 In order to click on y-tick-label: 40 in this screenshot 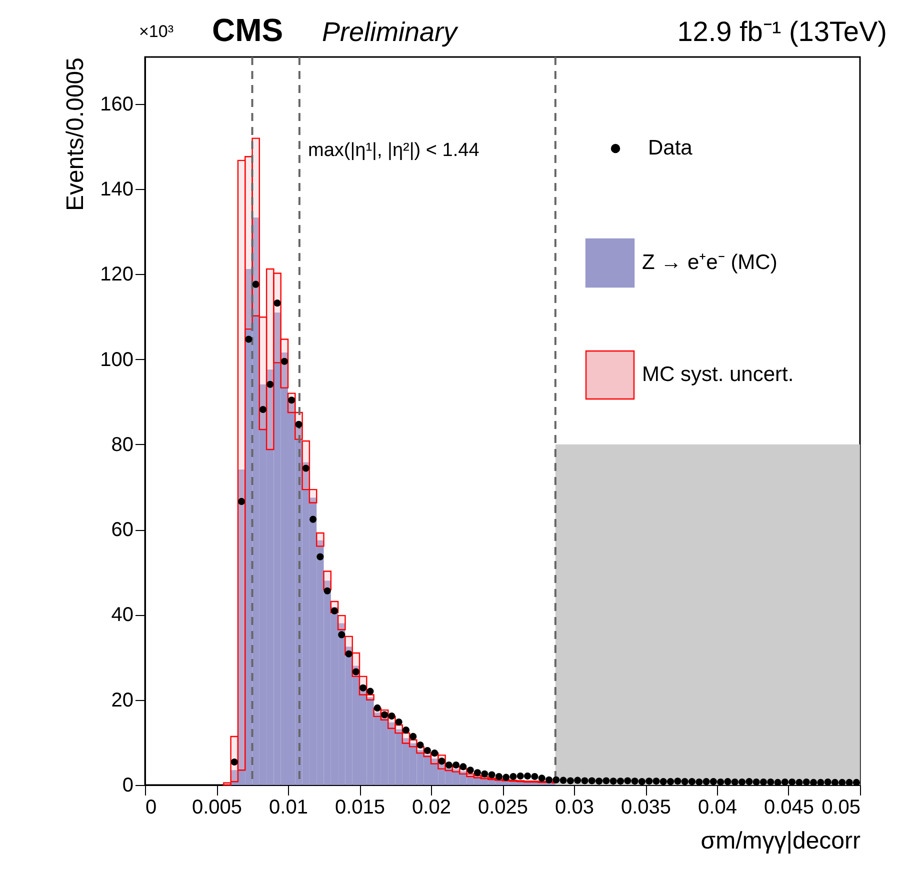, I will do `click(122, 615)`.